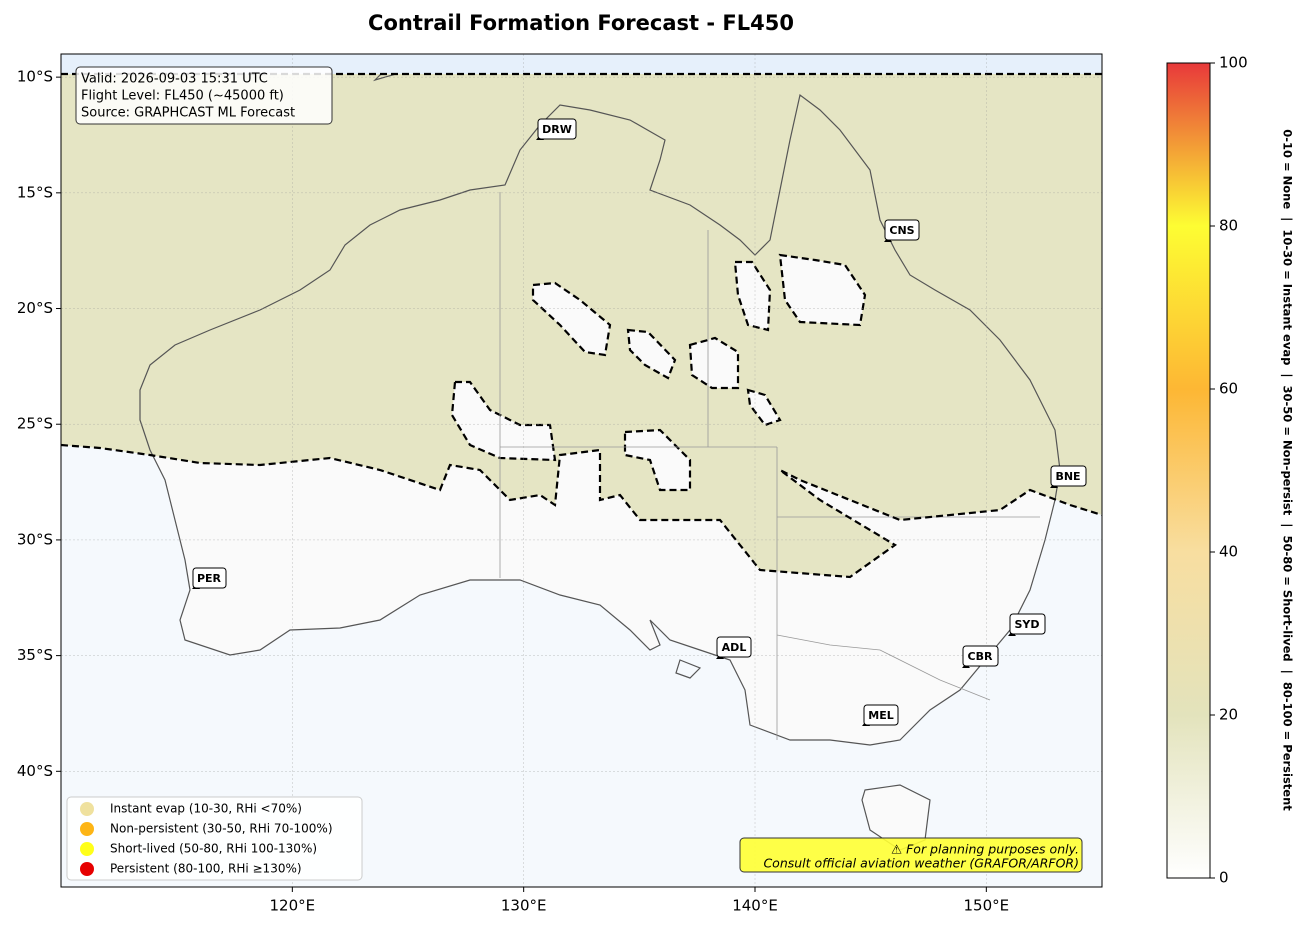 The width and height of the screenshot is (1304, 926). What do you see at coordinates (581, 23) in the screenshot?
I see `title: Contrail Formation Forecast - FL450` at bounding box center [581, 23].